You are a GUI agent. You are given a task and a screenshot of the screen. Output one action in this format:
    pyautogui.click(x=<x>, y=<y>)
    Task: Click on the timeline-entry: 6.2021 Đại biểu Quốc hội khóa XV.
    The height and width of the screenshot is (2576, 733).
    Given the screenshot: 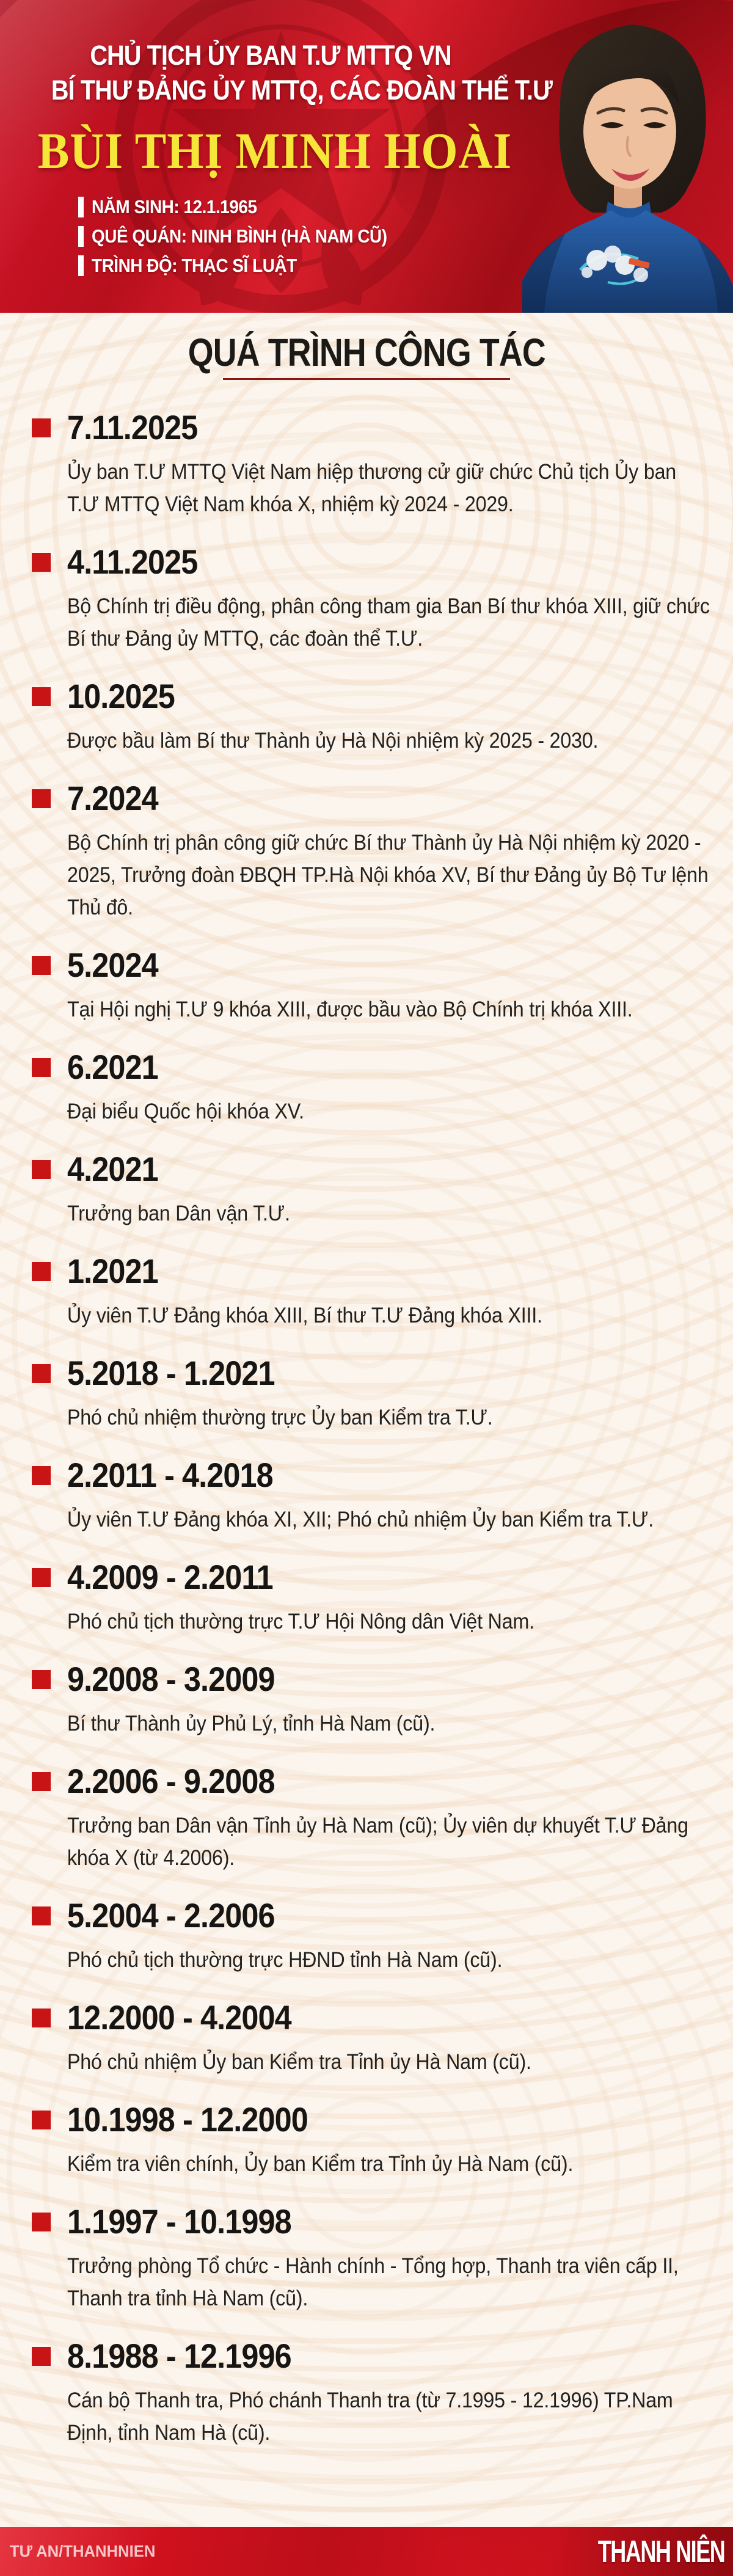 What is the action you would take?
    pyautogui.click(x=366, y=1088)
    